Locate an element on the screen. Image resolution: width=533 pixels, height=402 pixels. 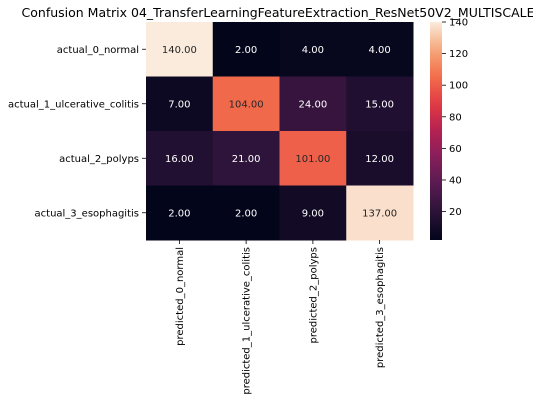
colorbar-tick-label: 120 is located at coordinates (458, 54).